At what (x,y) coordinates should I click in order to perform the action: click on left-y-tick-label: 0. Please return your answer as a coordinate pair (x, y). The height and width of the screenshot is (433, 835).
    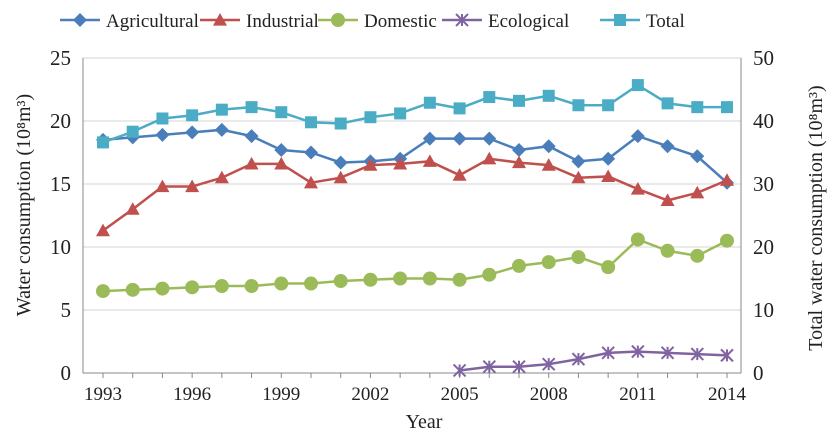
    Looking at the image, I should click on (66, 373).